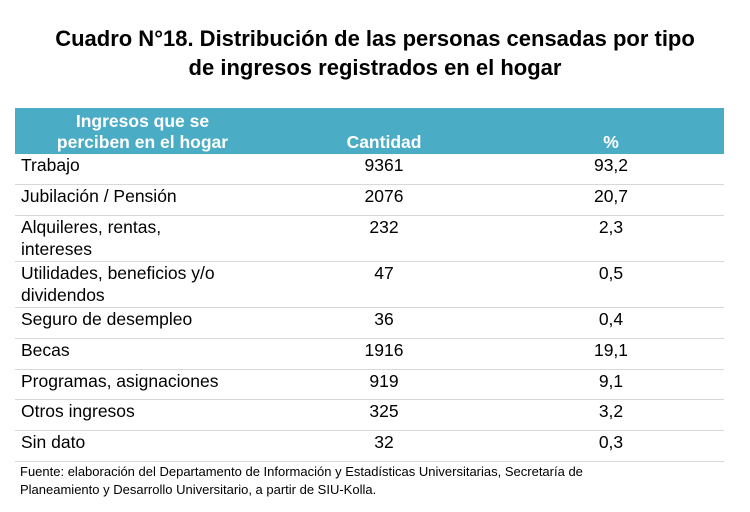 The image size is (750, 512). I want to click on table-row: Programas, asignaciones 919 9,1, so click(369, 385).